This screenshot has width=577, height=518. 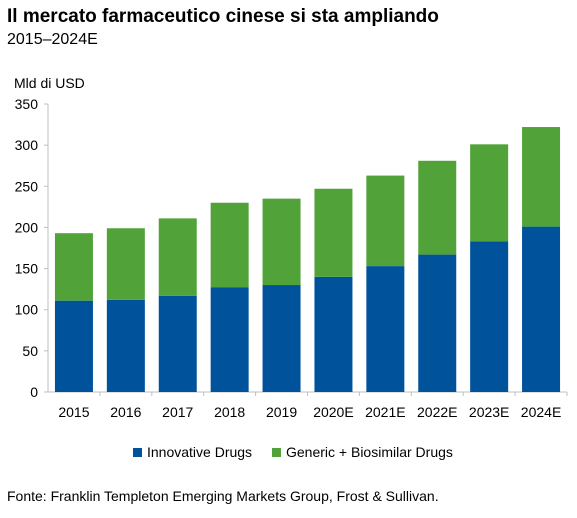 I want to click on x-tick-label: 2020E, so click(x=333, y=412).